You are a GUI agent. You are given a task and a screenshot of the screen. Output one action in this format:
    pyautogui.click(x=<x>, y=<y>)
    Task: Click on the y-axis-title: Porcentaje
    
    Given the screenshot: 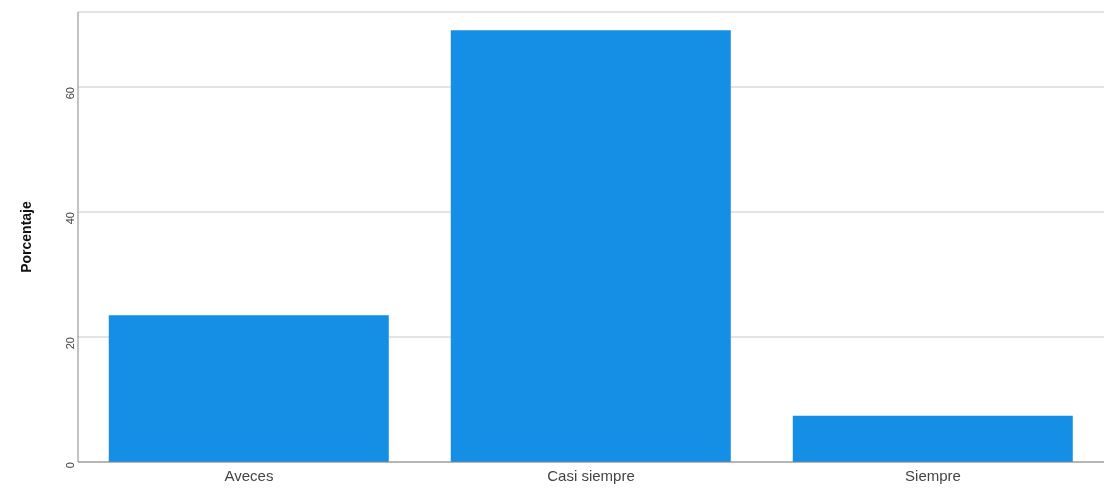 What is the action you would take?
    pyautogui.click(x=25, y=237)
    